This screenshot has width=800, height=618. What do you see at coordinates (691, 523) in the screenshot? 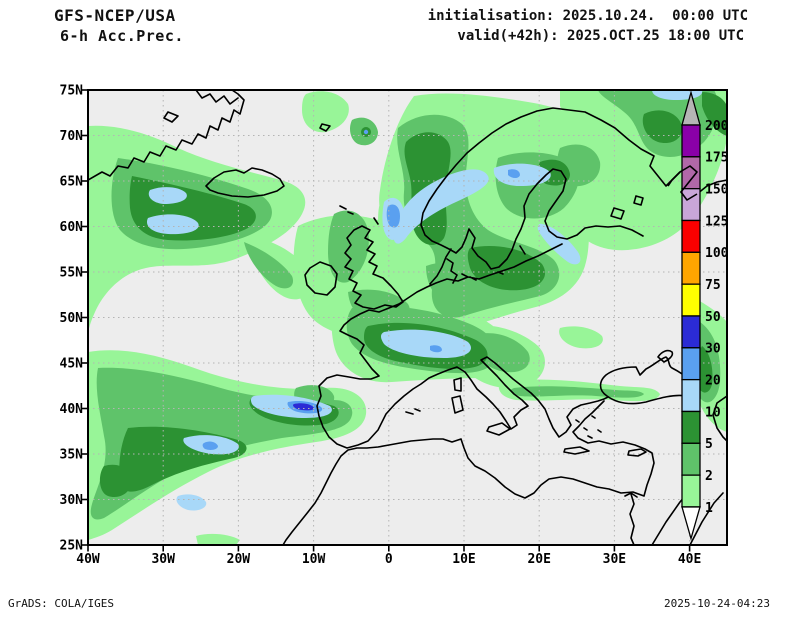
I see `colorbar-underflow-arrow` at bounding box center [691, 523].